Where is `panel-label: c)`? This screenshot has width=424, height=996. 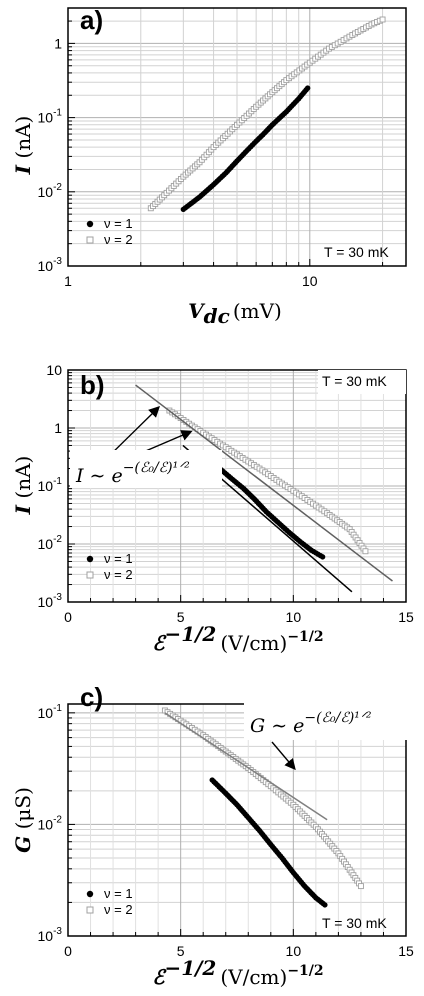
panel-label: c) is located at coordinates (91, 697).